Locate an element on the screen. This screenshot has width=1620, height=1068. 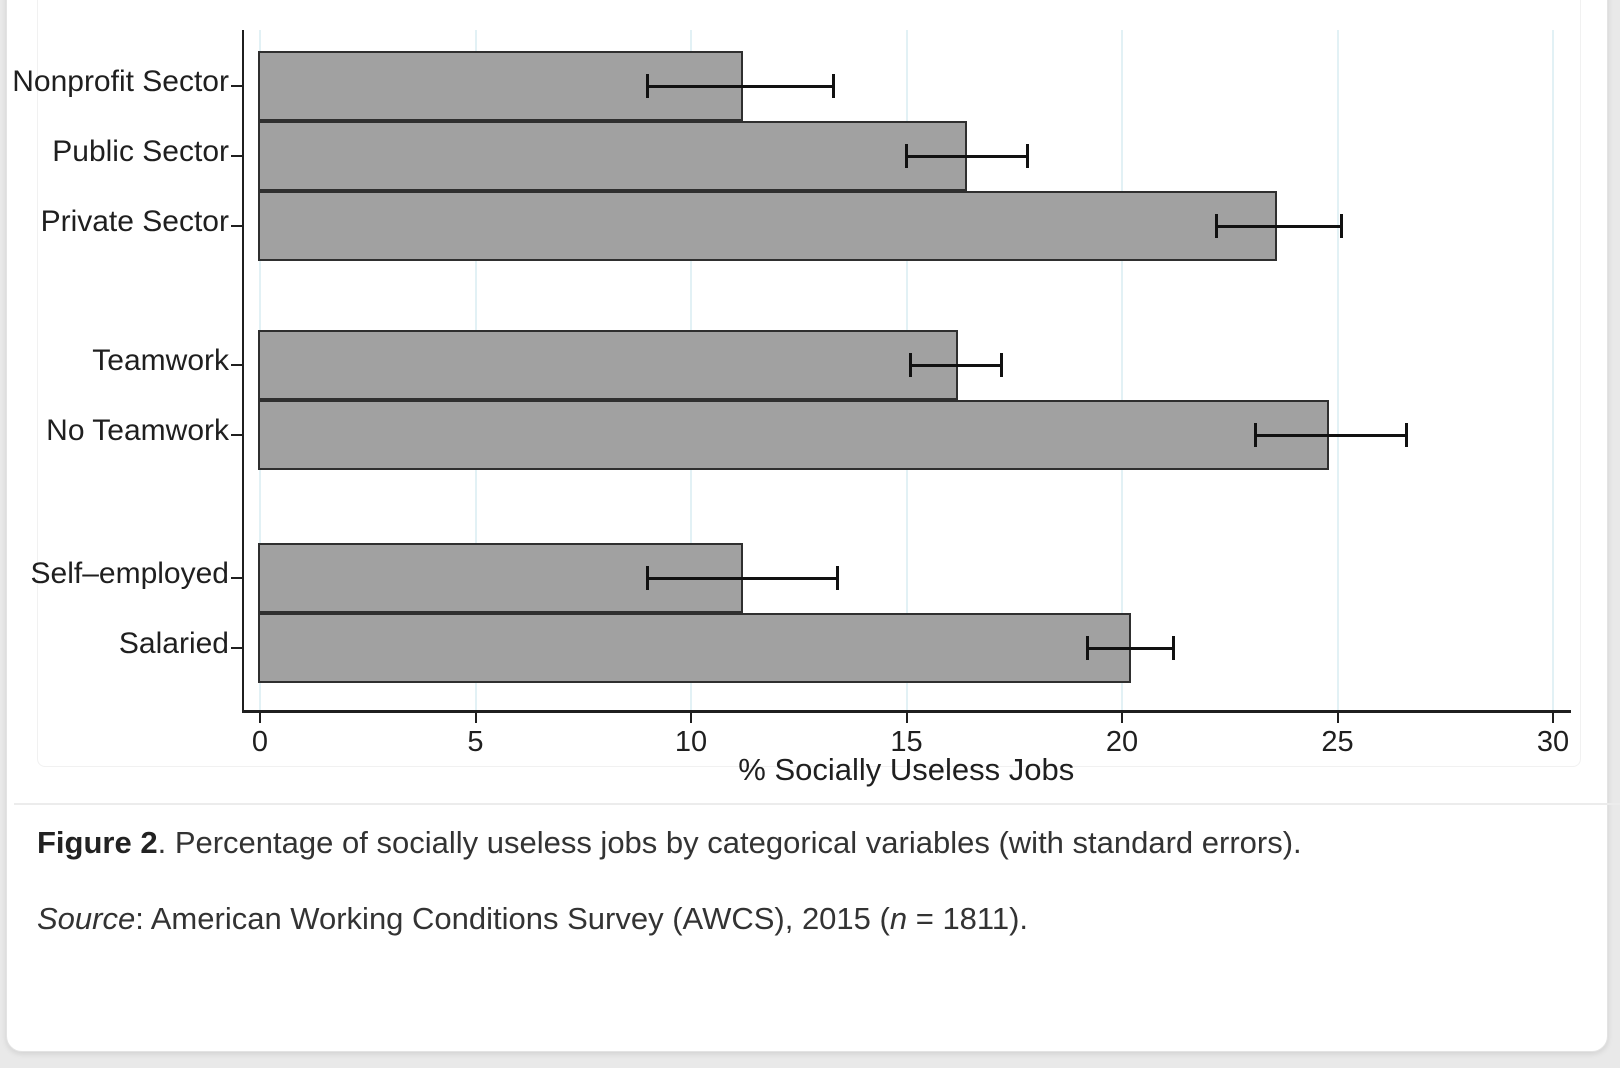
y-axis-line is located at coordinates (242, 371).